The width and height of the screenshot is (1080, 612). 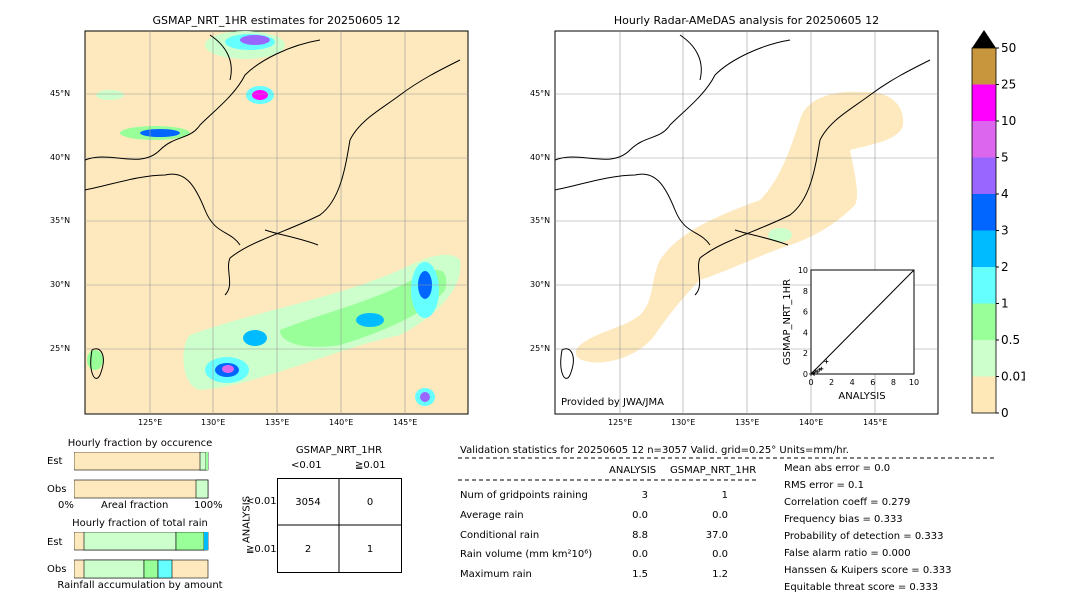 What do you see at coordinates (1008, 121) in the screenshot?
I see `colorbar-label: 10` at bounding box center [1008, 121].